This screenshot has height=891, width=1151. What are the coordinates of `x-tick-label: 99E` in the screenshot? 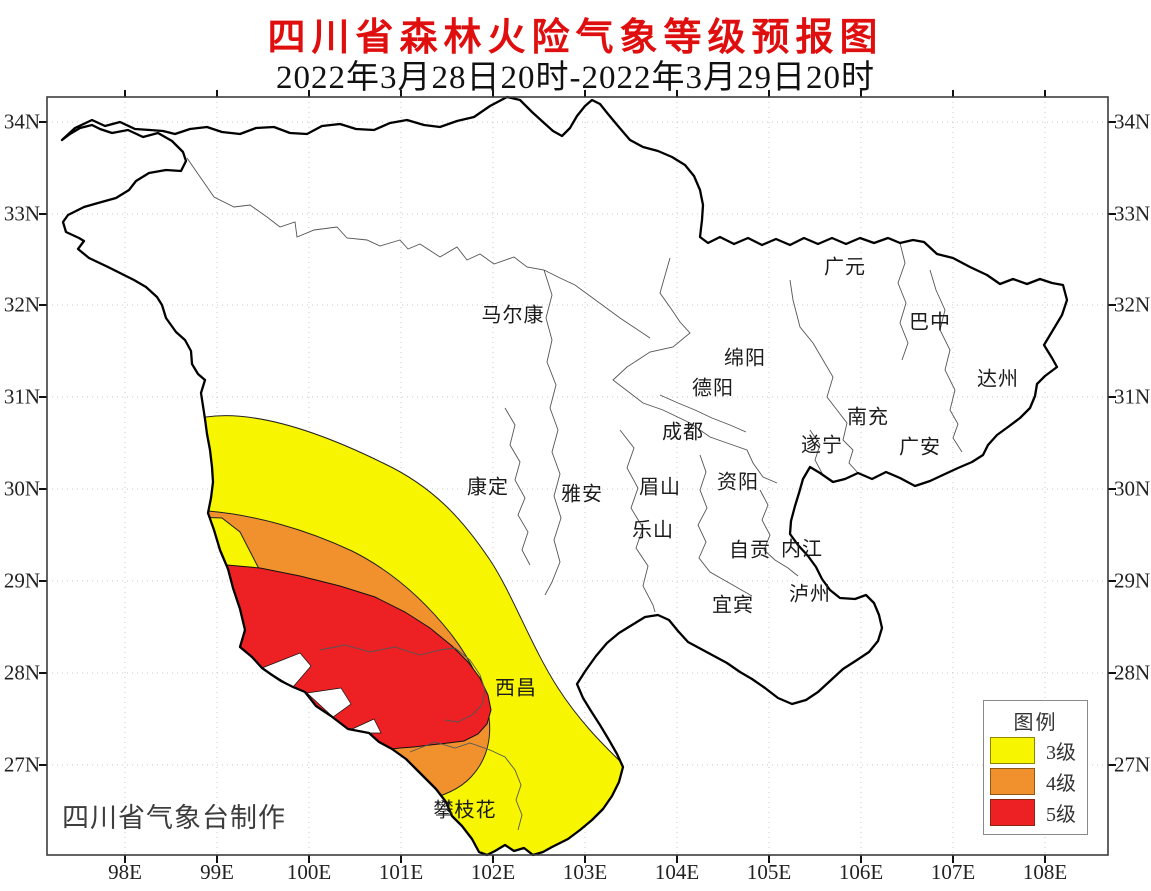 It's located at (217, 872).